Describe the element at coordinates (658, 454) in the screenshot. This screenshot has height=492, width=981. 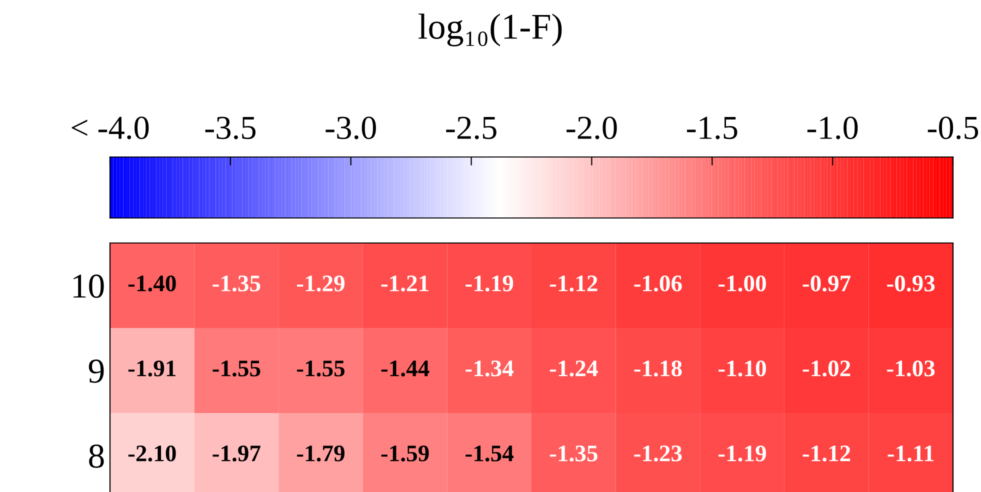
I see `data-label: -1.23` at that location.